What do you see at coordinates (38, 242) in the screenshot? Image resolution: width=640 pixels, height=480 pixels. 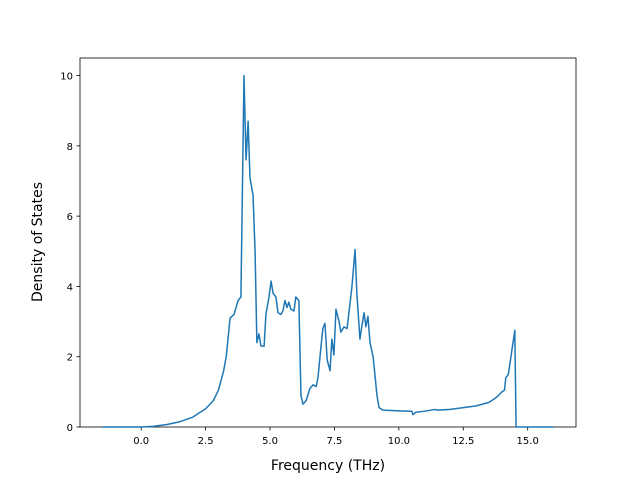 I see `y-axis-label: Density of States` at bounding box center [38, 242].